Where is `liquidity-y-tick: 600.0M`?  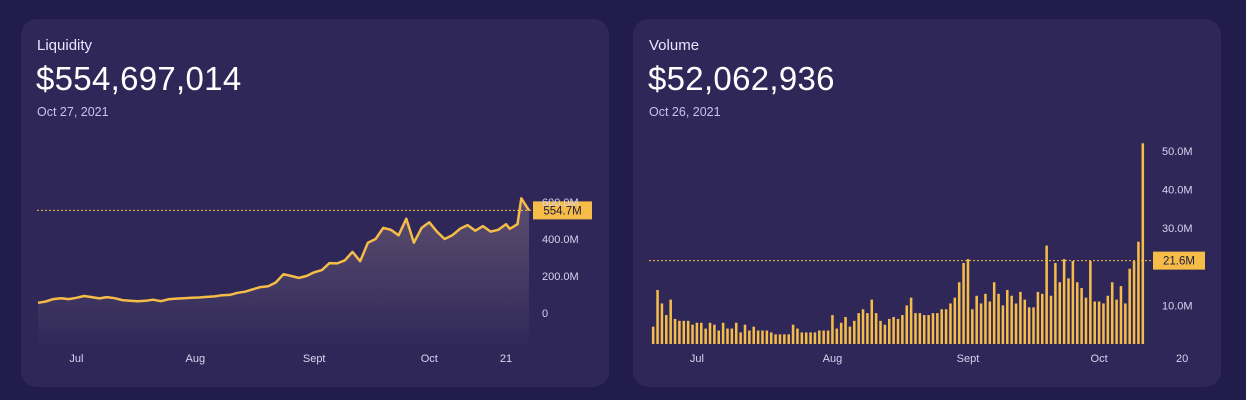 liquidity-y-tick: 600.0M is located at coordinates (560, 203).